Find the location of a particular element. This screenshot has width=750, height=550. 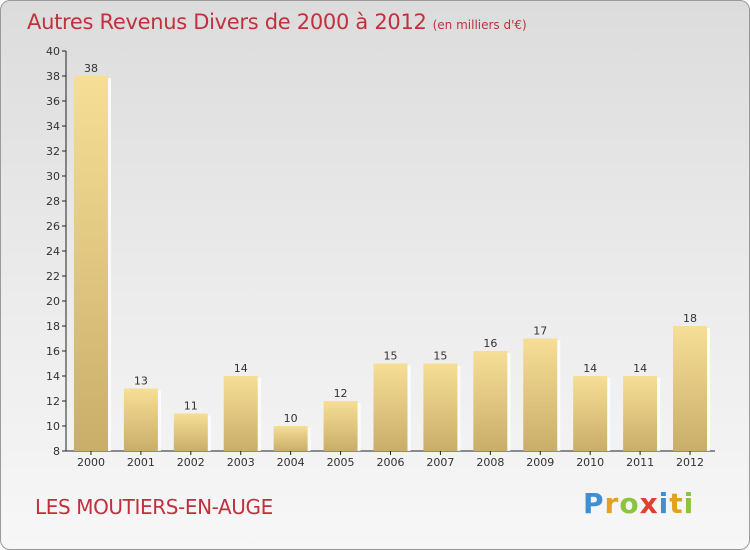

x-tick-label: 2000 is located at coordinates (91, 462).